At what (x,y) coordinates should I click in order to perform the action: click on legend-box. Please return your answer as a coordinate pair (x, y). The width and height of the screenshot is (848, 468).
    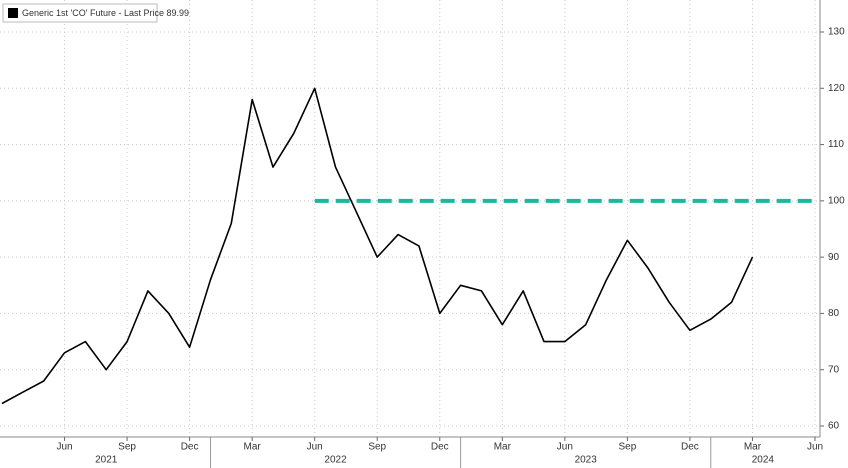
    Looking at the image, I should click on (80, 13).